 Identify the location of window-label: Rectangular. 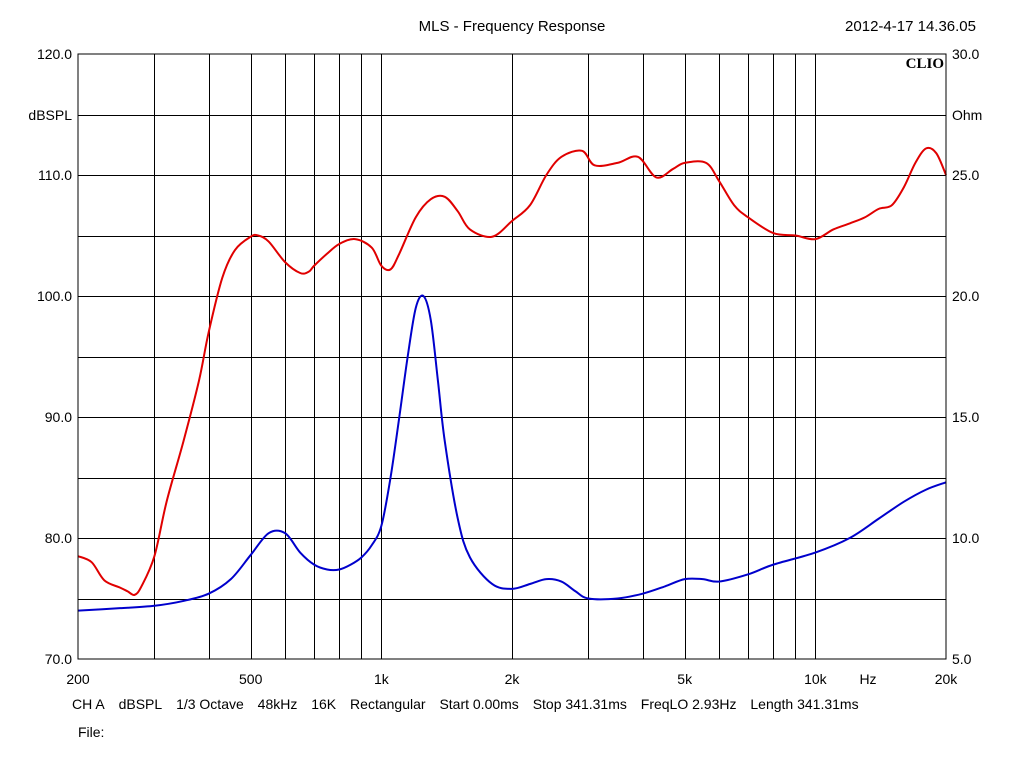
(388, 704).